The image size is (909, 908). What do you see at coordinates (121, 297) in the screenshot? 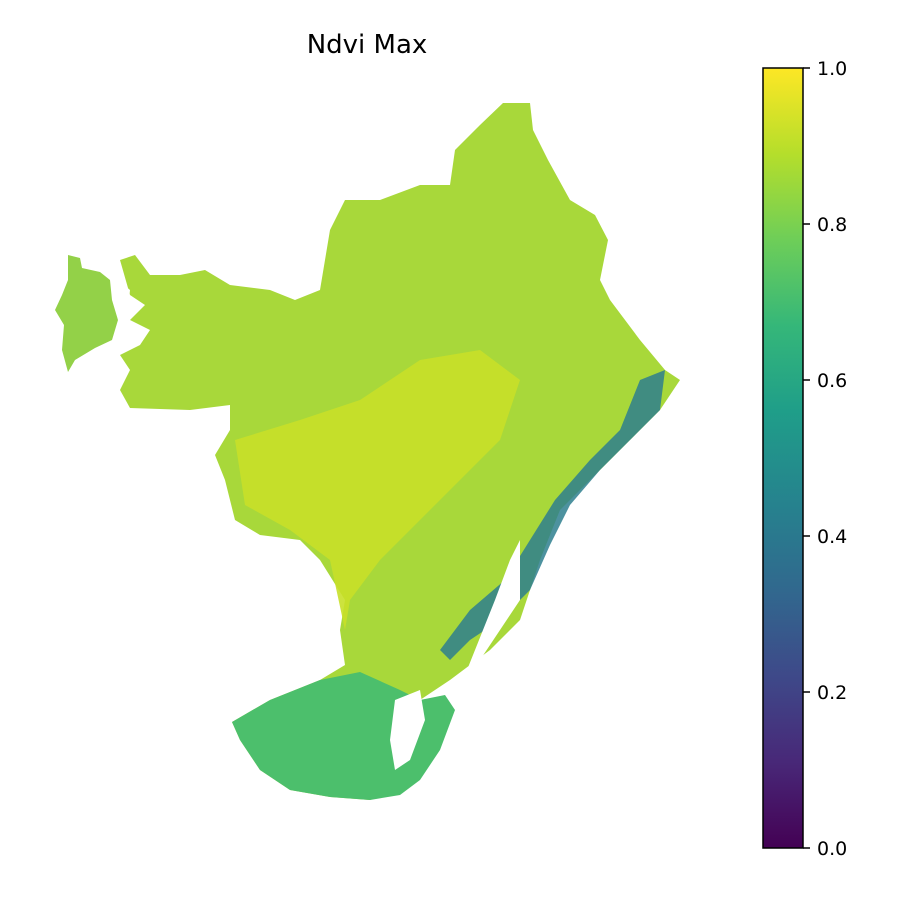
I see `region-northwest-gap` at bounding box center [121, 297].